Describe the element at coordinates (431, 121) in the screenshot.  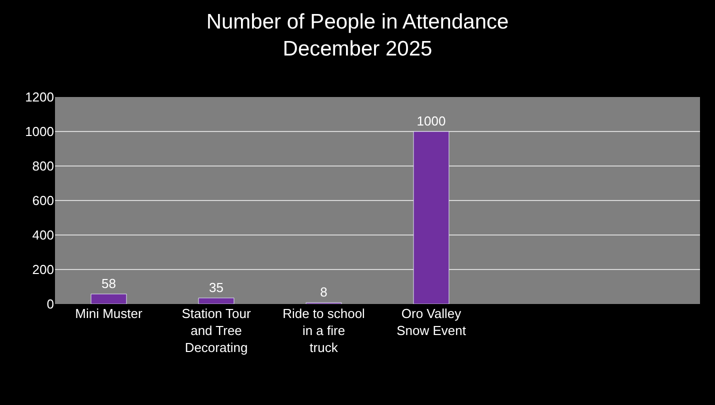
I see `data-label: 1000` at that location.